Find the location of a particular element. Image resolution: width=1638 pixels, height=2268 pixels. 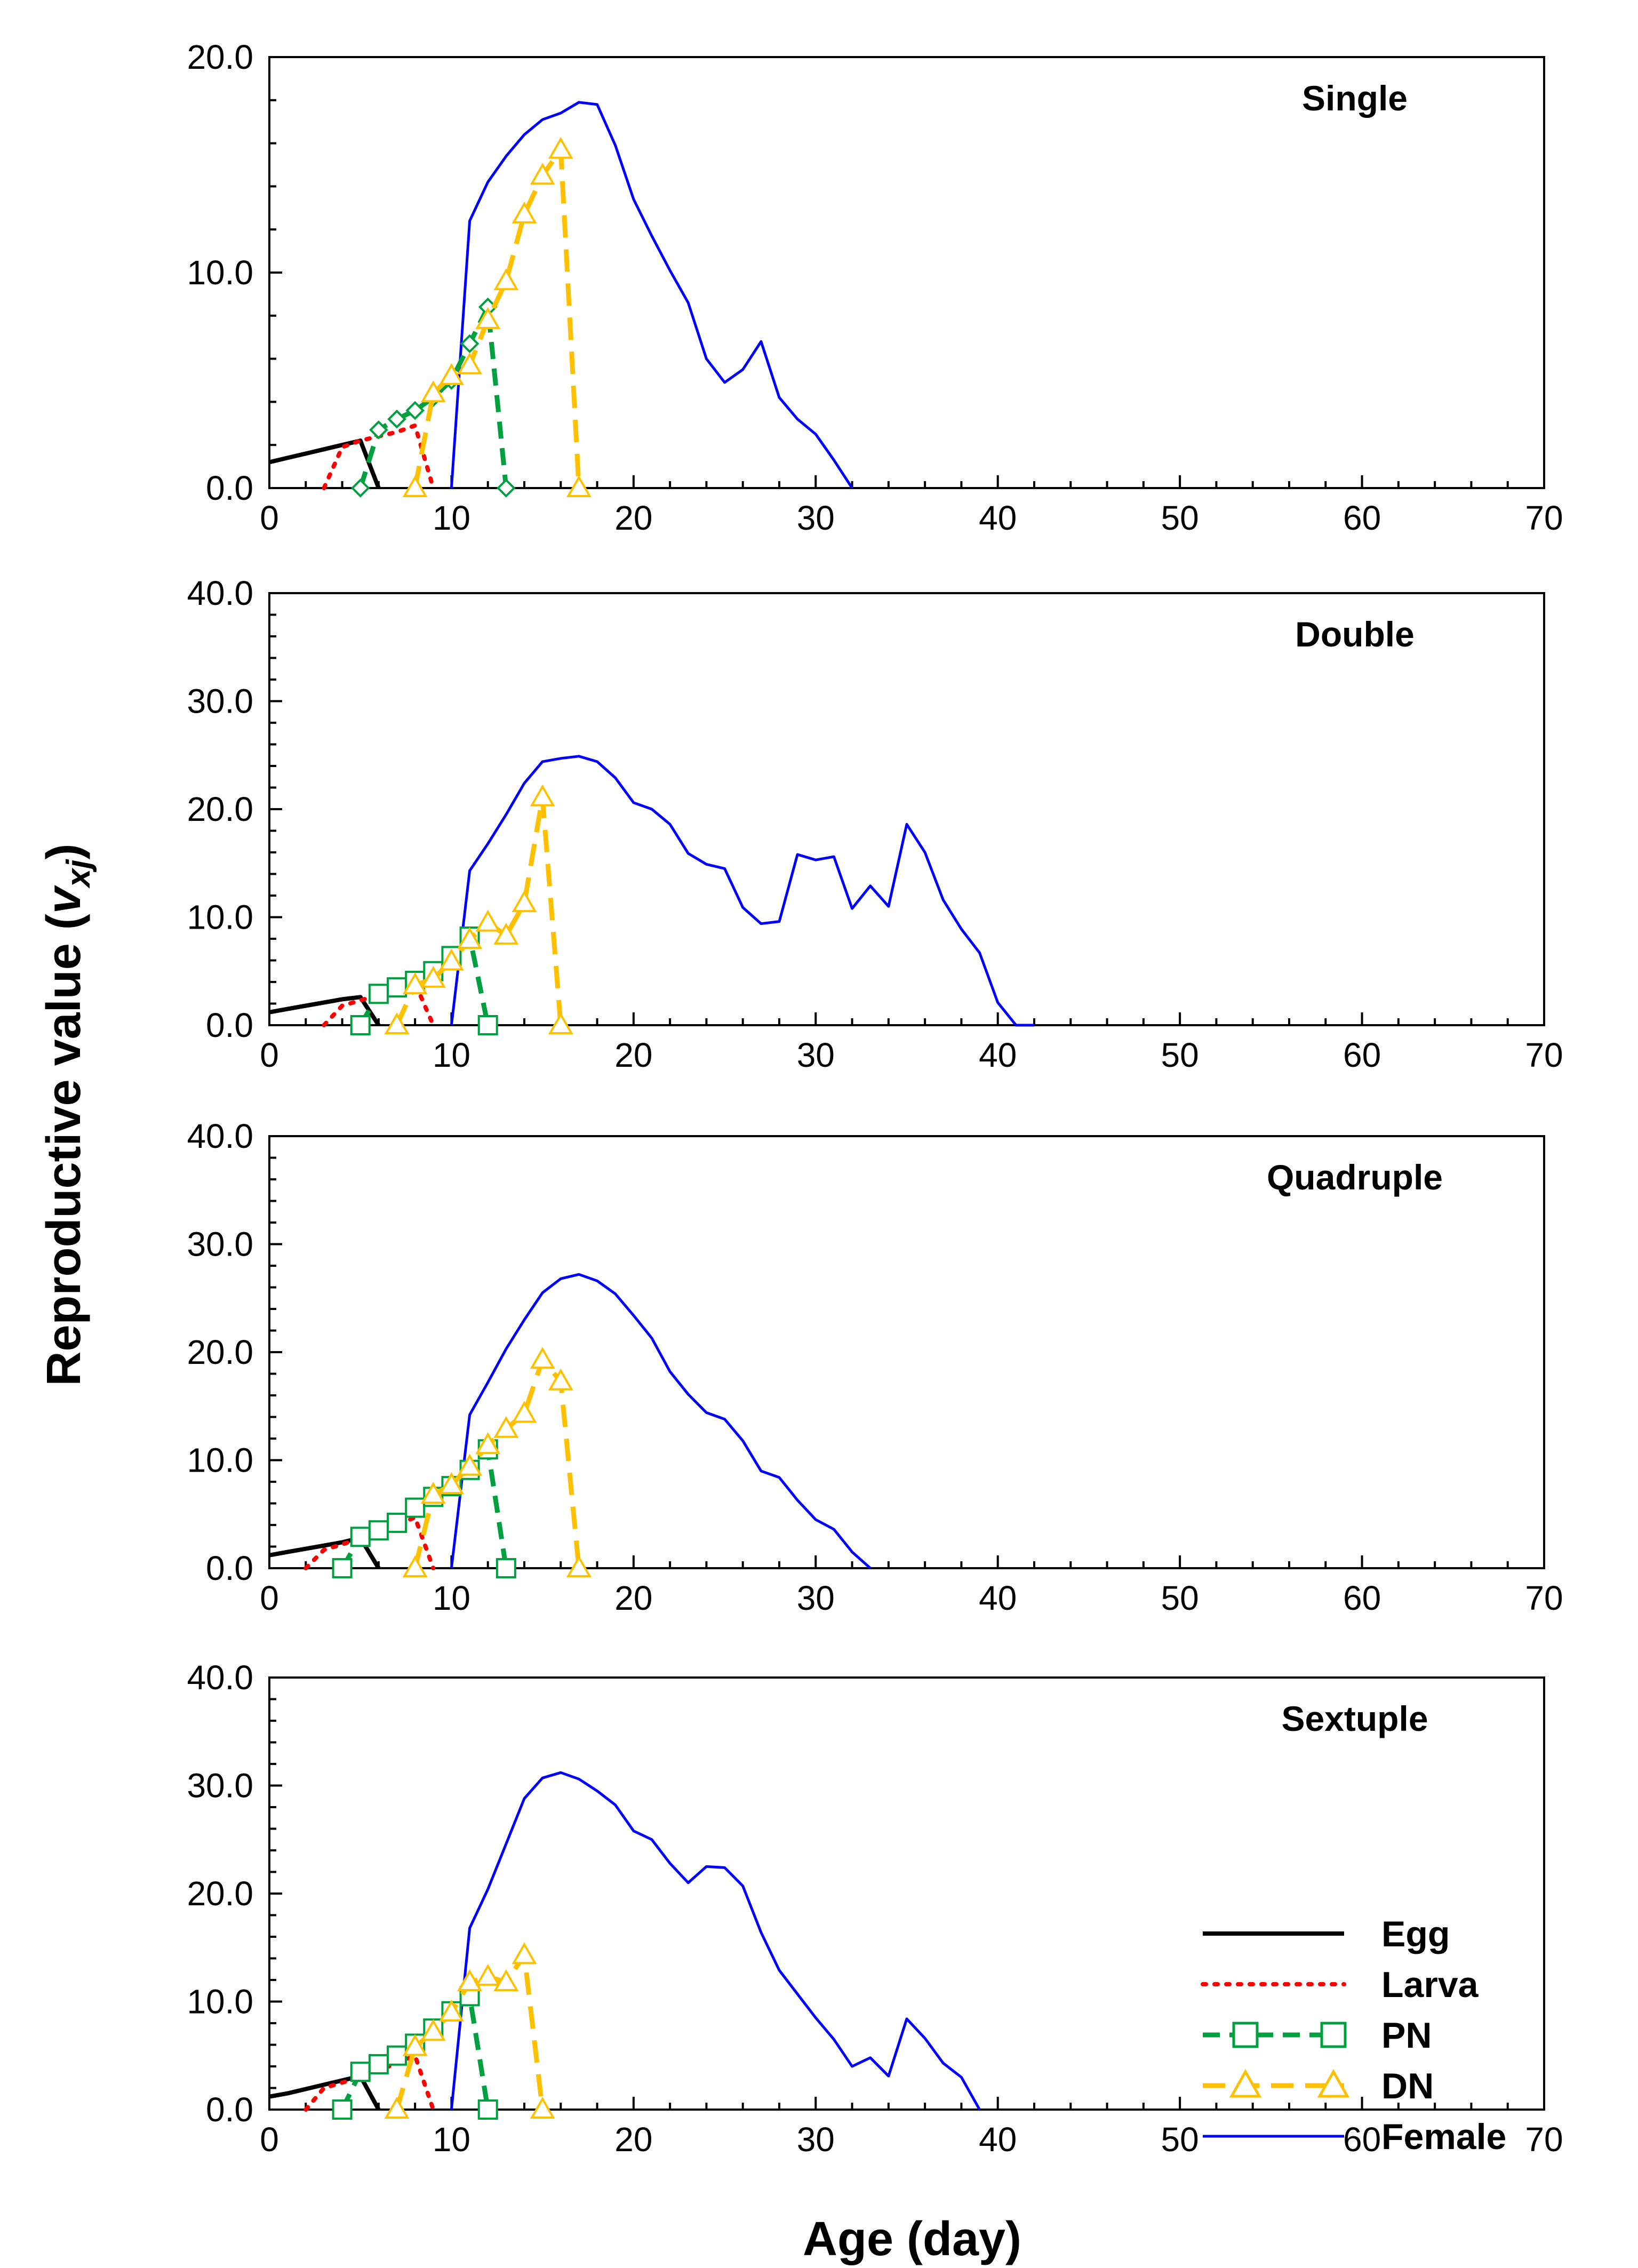

legend-item-dn: DN is located at coordinates (1319, 2086).